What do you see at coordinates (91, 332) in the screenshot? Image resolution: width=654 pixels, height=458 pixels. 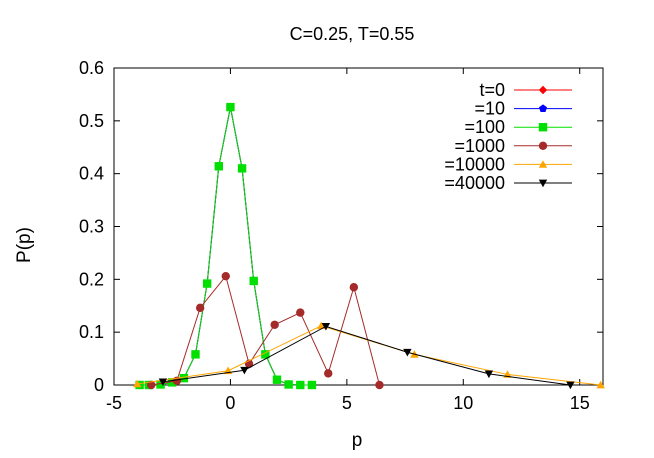 I see `y-tick-label: 0.1` at bounding box center [91, 332].